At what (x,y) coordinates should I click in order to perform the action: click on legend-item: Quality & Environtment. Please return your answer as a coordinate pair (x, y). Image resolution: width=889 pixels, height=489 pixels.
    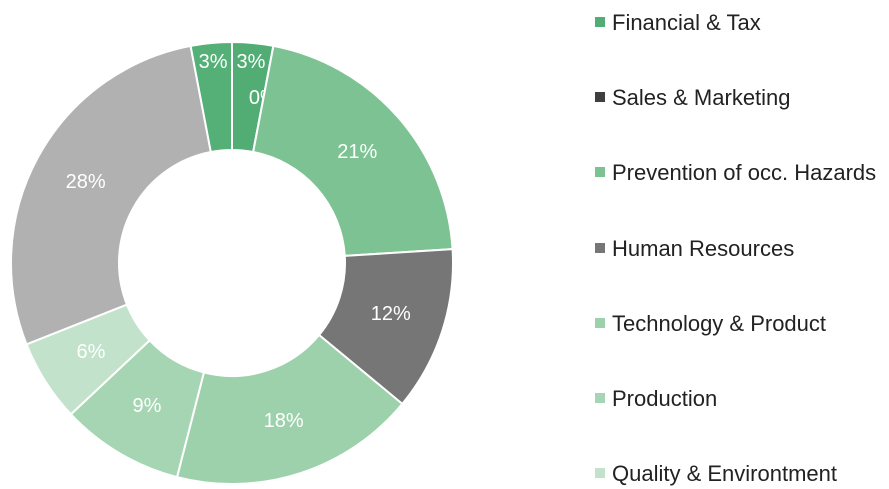
    Looking at the image, I should click on (740, 473).